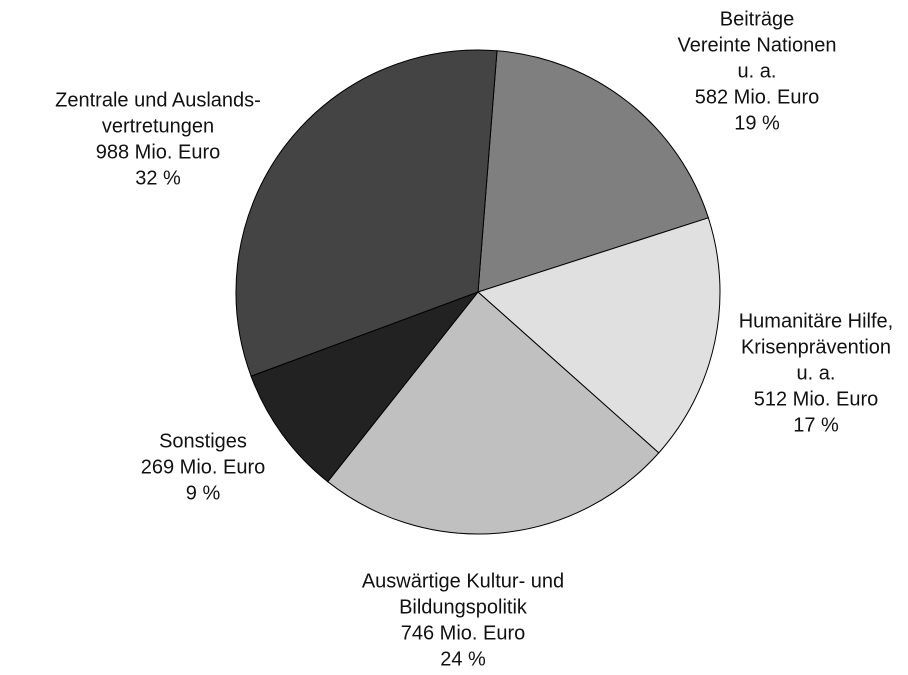 This screenshot has height=675, width=908. Describe the element at coordinates (816, 399) in the screenshot. I see `value-label: 512 Mio. Euro` at that location.